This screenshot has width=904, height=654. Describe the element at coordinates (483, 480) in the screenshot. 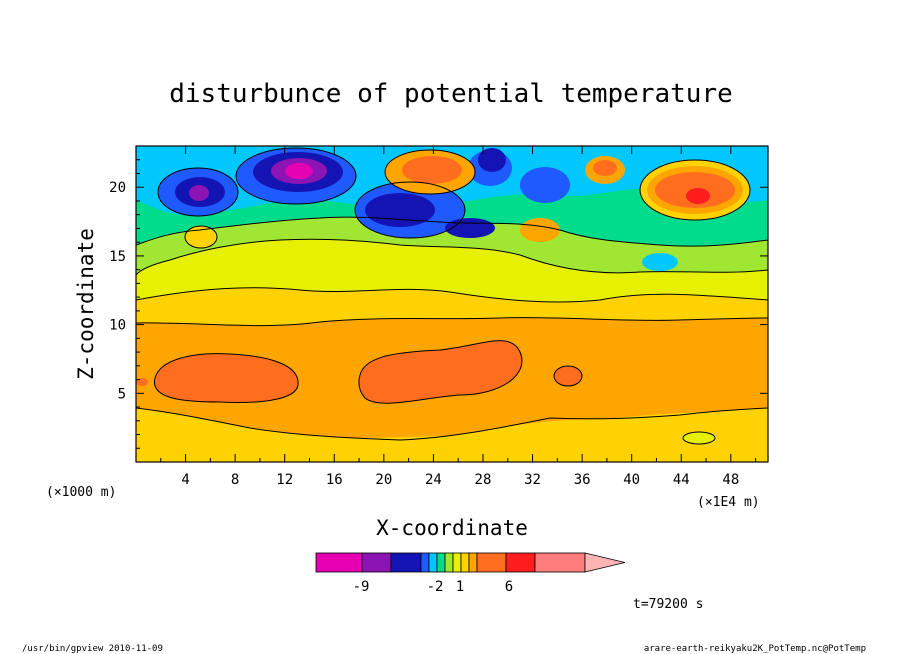

I see `x-tick-label: 28` at that location.